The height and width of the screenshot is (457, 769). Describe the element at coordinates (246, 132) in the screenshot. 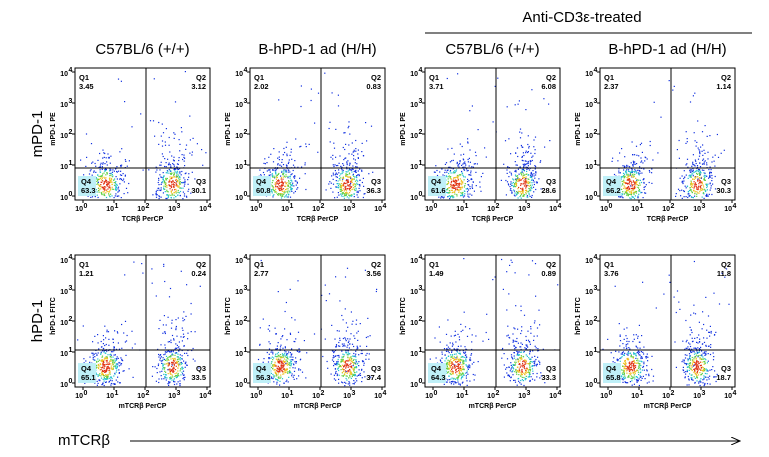

I see `y-tick-exp: 2` at that location.